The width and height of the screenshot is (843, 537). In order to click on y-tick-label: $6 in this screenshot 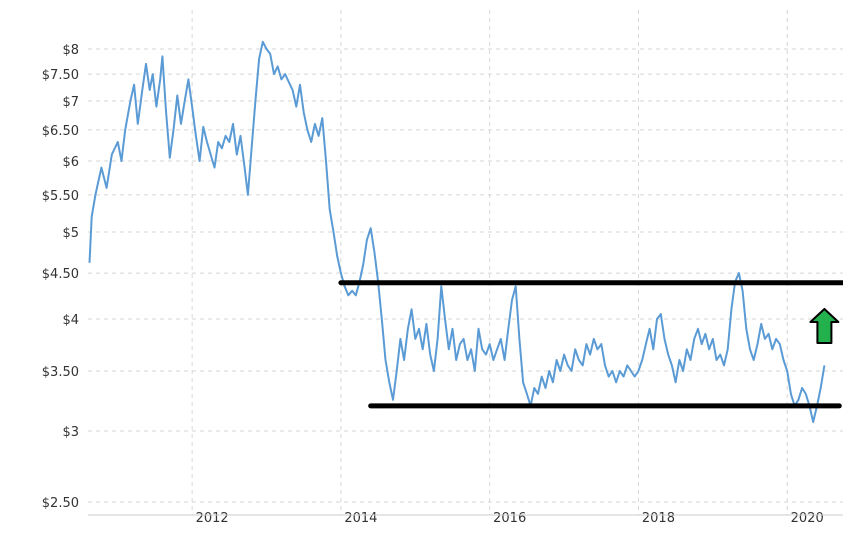, I will do `click(70, 162)`.